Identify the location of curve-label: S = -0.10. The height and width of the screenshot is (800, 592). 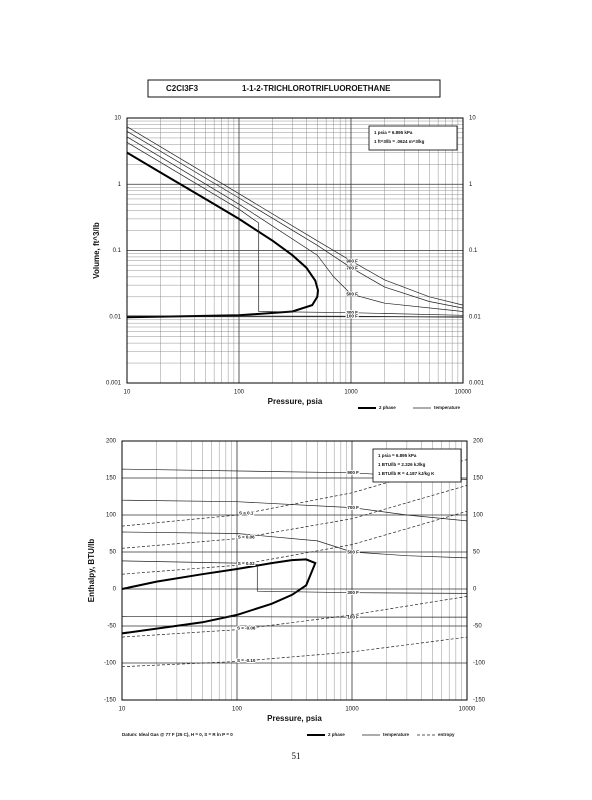
(246, 660).